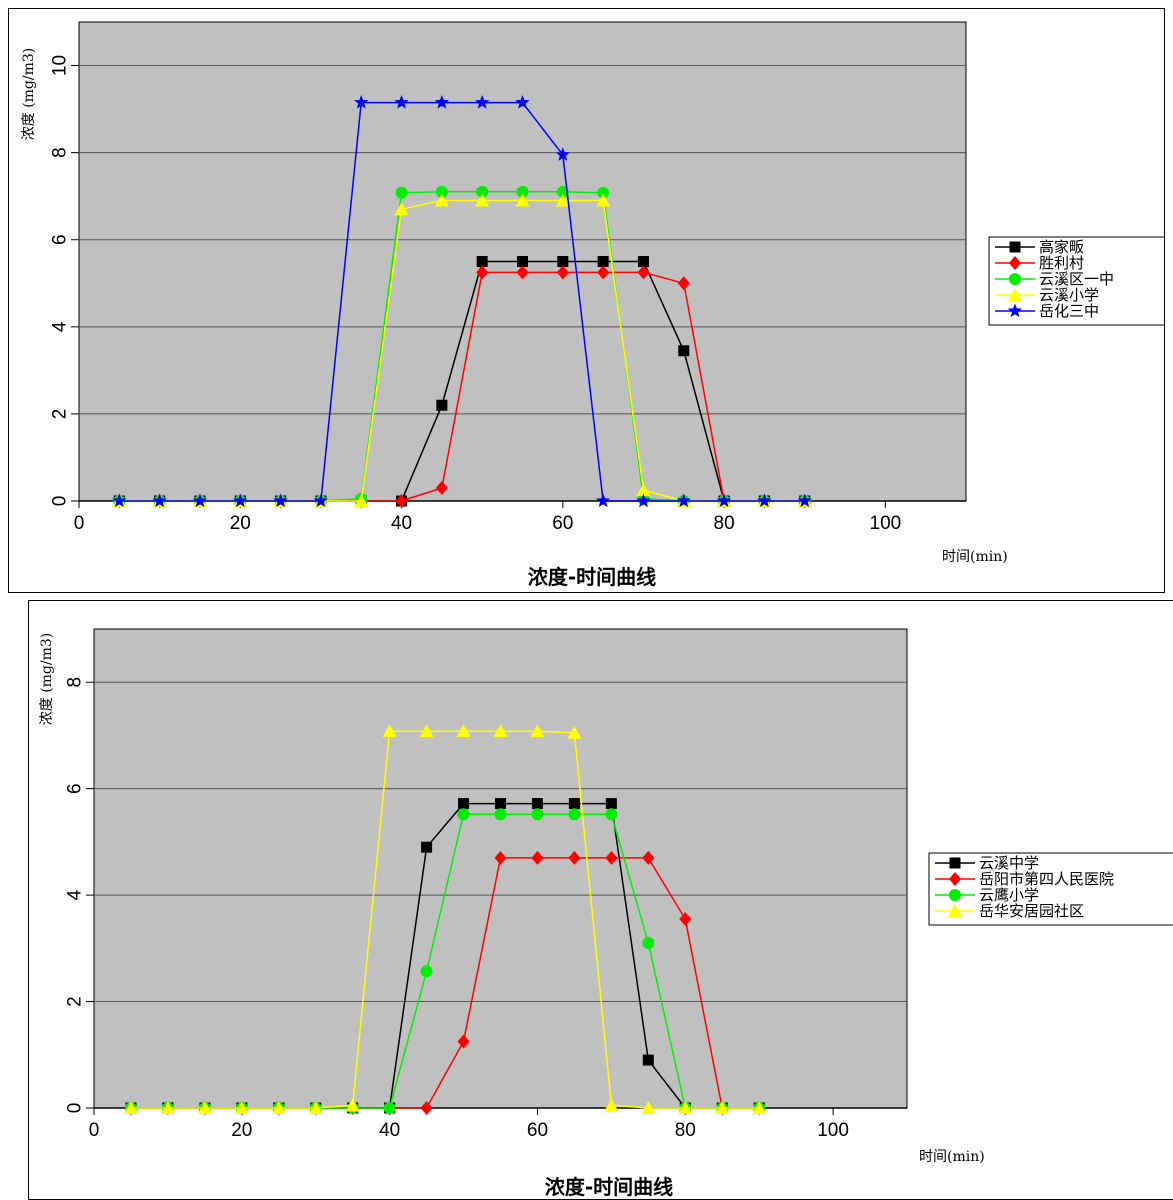 Image resolution: width=1173 pixels, height=1200 pixels. I want to click on chart-2-legend-label: 岳华安居园社区, so click(1031, 911).